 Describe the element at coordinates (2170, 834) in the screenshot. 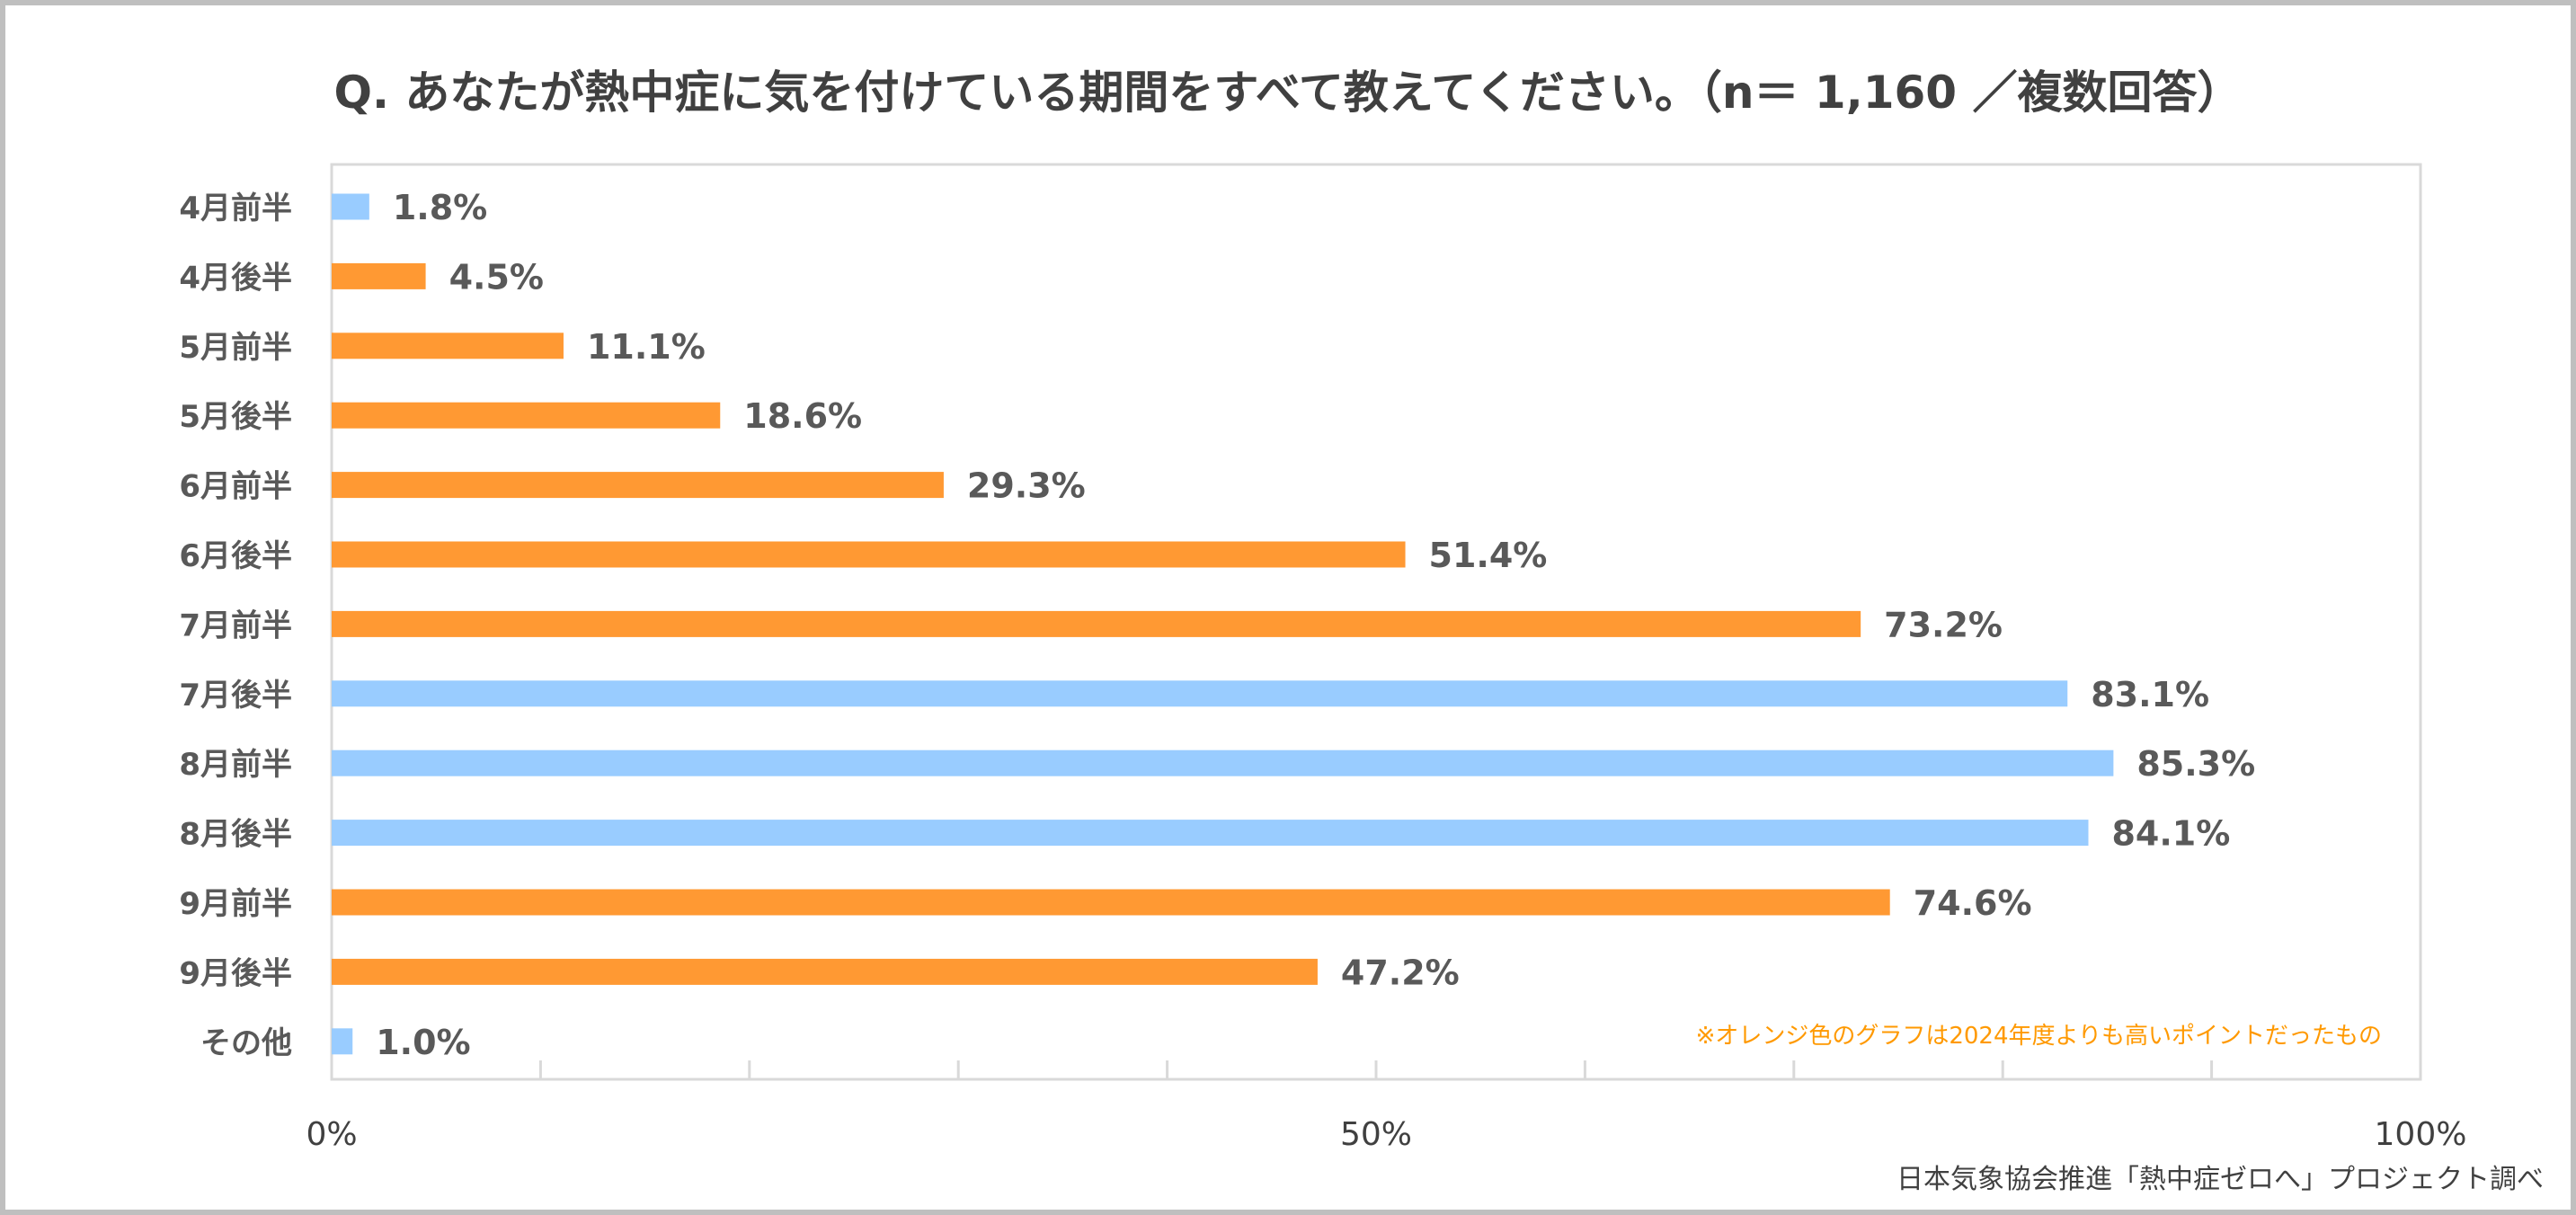

I see `data-label: 84.1%` at that location.